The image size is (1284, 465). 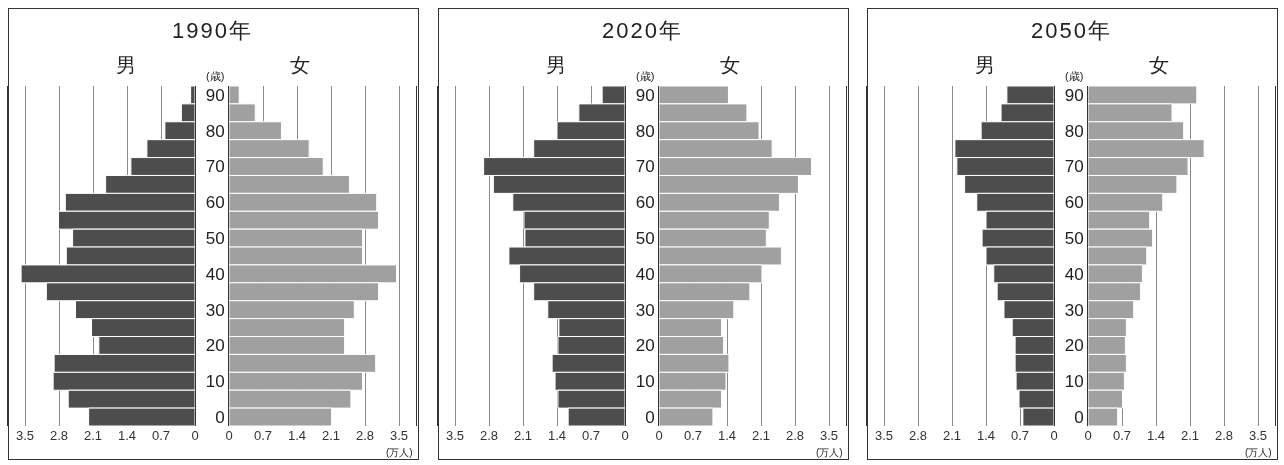 What do you see at coordinates (300, 65) in the screenshot?
I see `text: 女` at bounding box center [300, 65].